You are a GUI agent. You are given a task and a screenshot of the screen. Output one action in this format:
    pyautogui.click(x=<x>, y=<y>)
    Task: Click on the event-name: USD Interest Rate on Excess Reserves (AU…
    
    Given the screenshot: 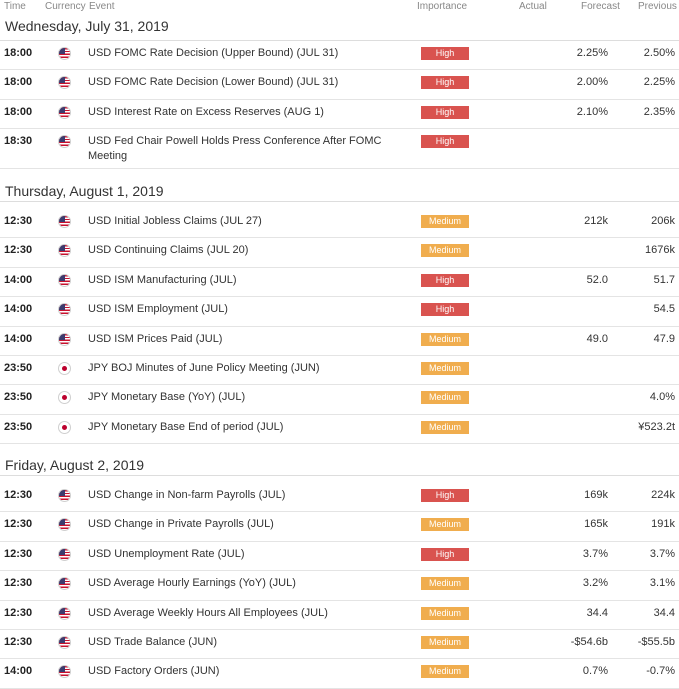 What is the action you would take?
    pyautogui.click(x=206, y=111)
    